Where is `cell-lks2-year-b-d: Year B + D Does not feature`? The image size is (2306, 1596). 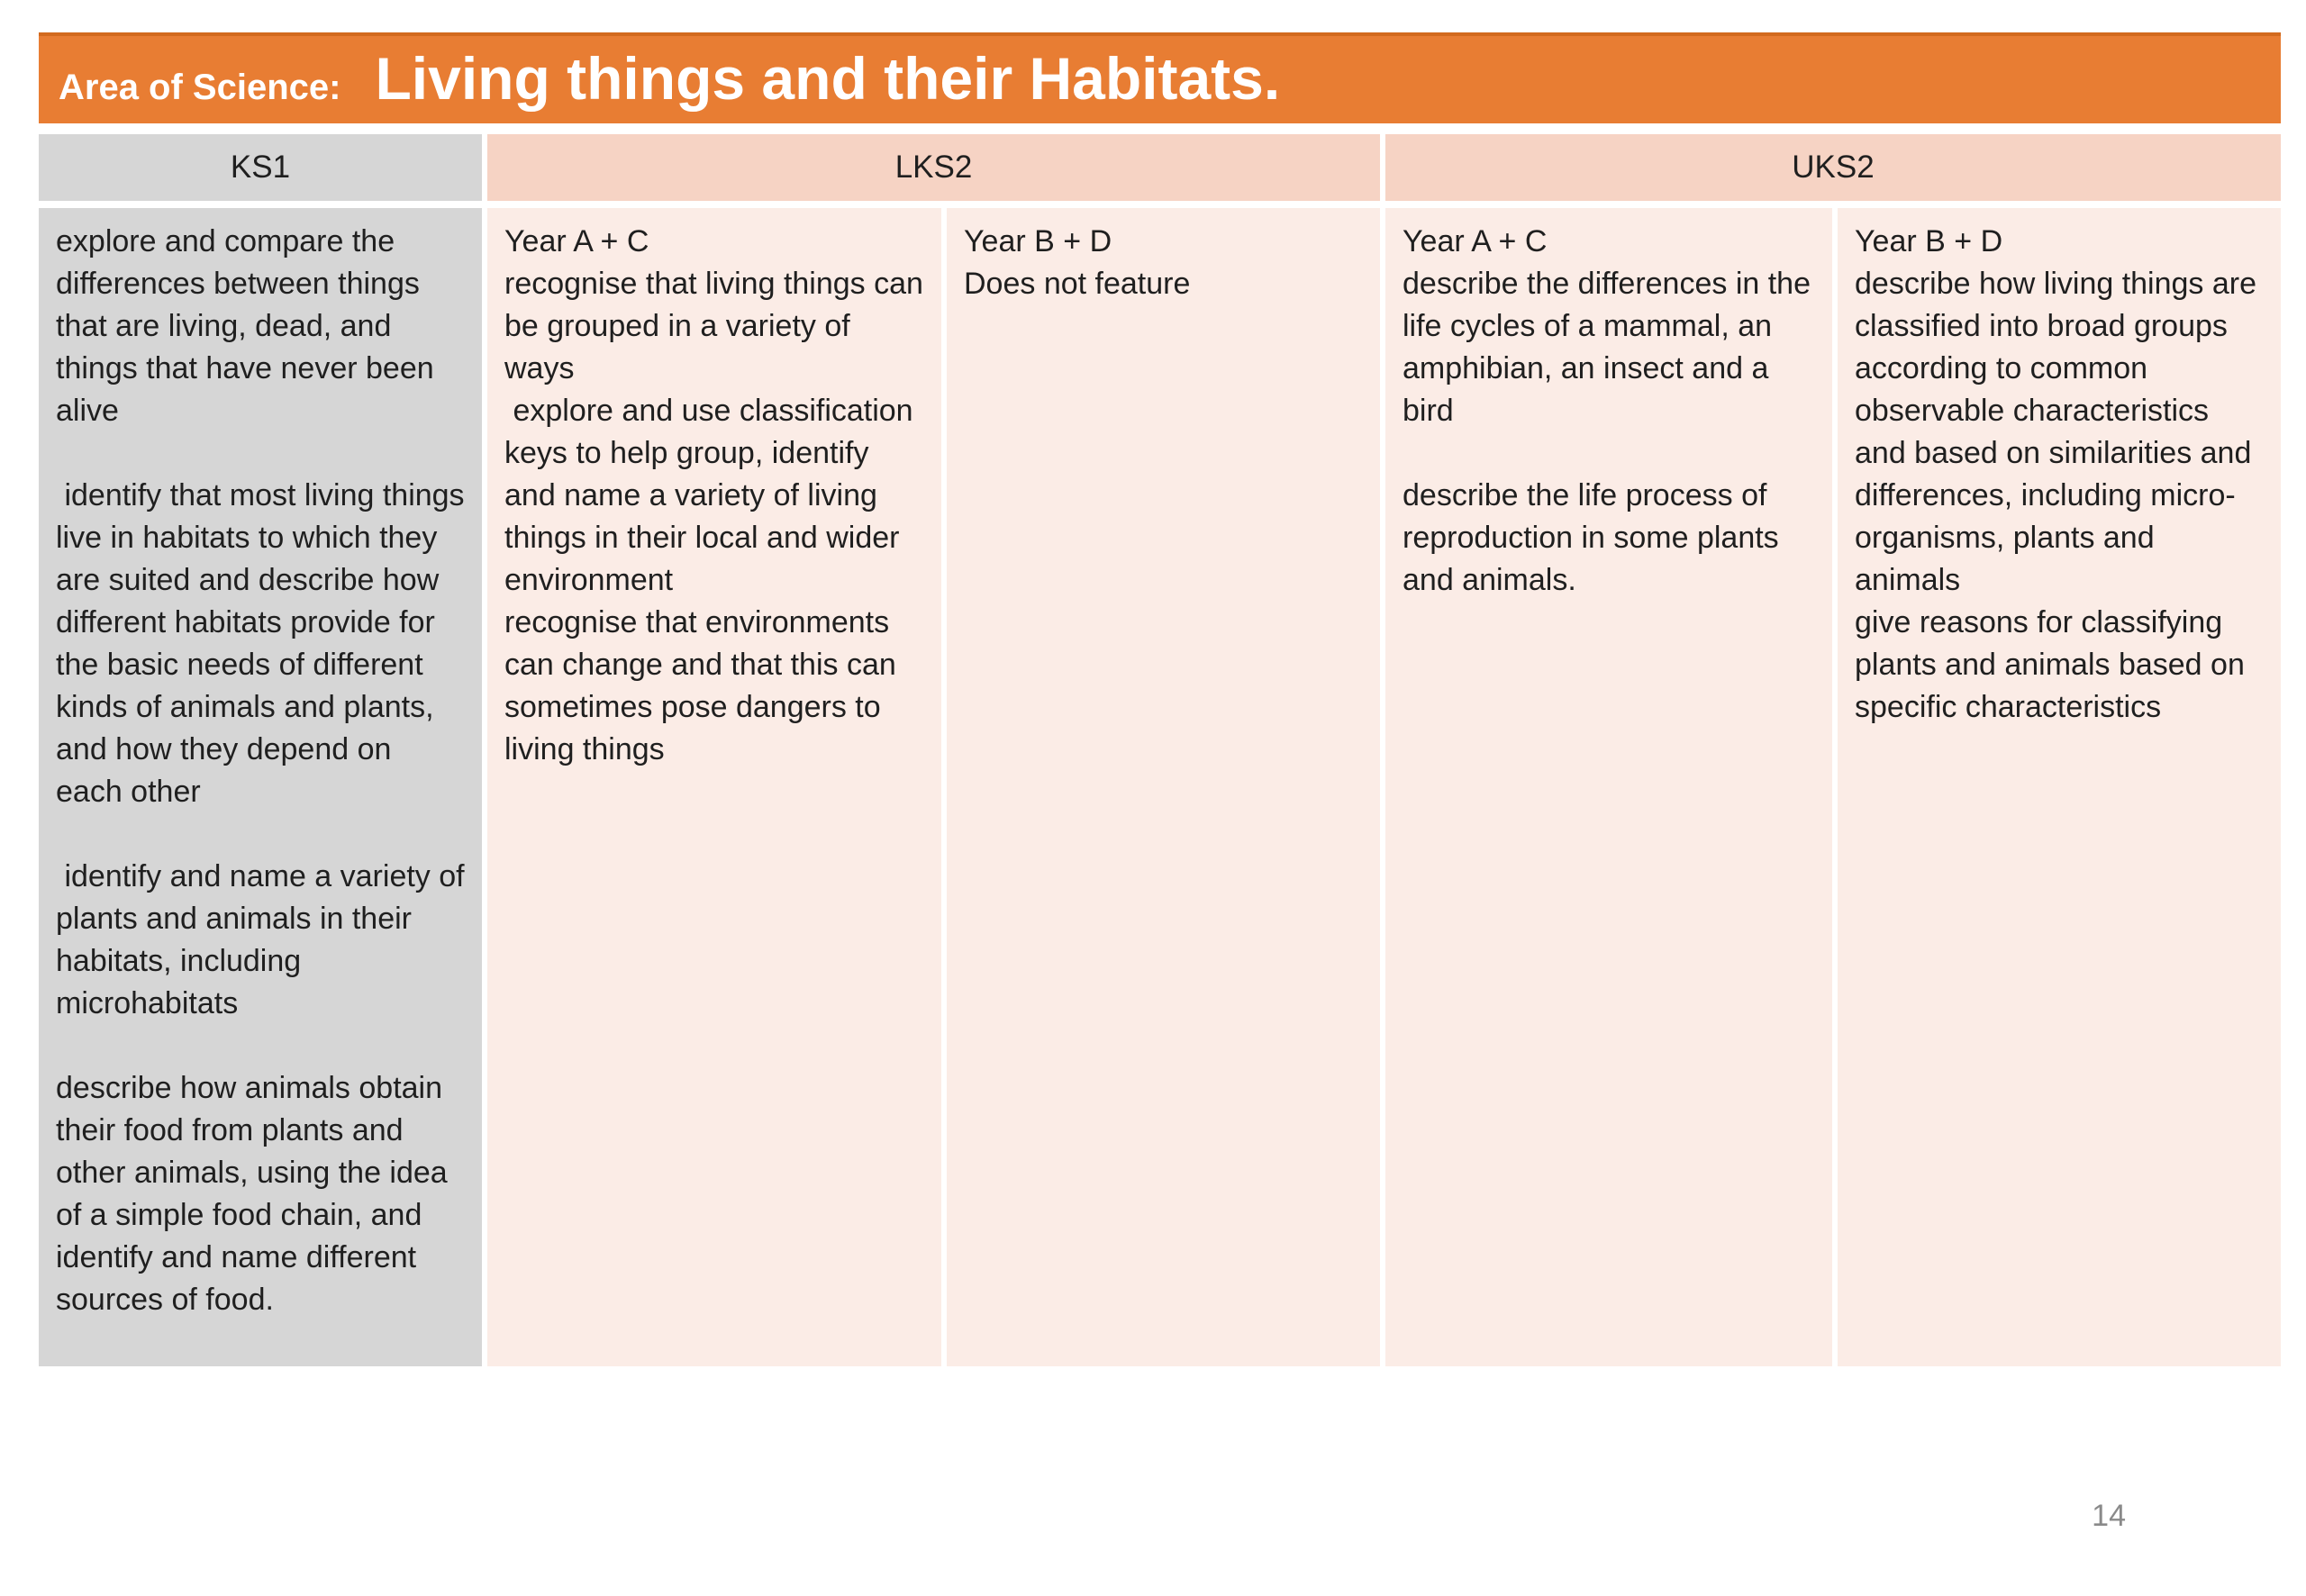
cell-lks2-year-b-d: Year B + D Does not feature is located at coordinates (1163, 787).